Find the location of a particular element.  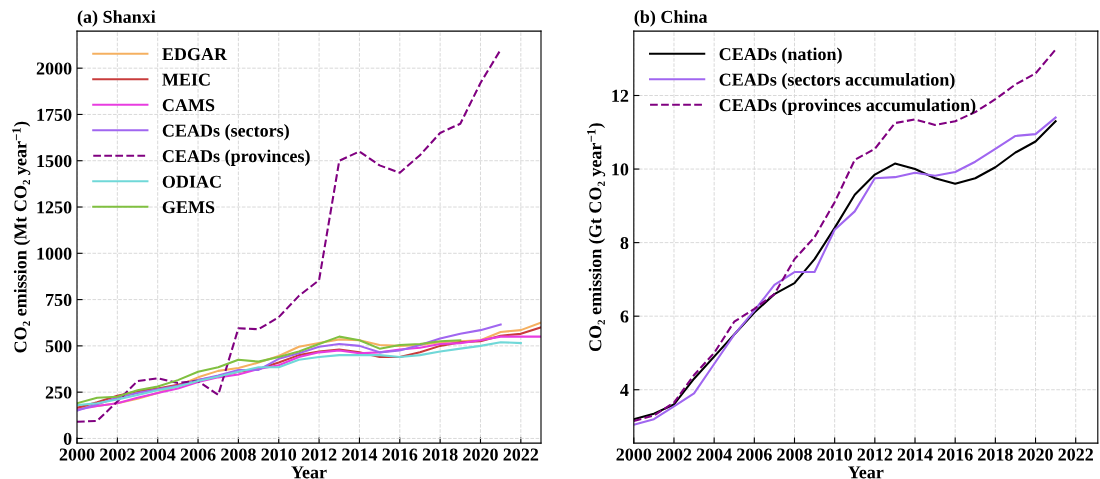

legend-label: CAMS is located at coordinates (188, 105).